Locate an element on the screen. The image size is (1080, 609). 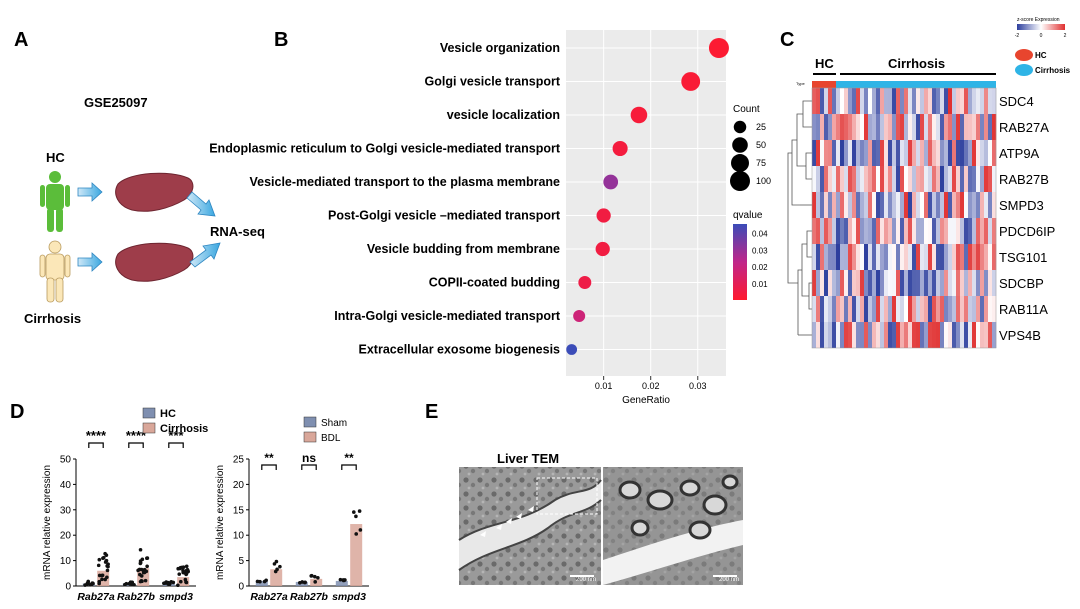
significance-label: *** is located at coordinates (176, 435).